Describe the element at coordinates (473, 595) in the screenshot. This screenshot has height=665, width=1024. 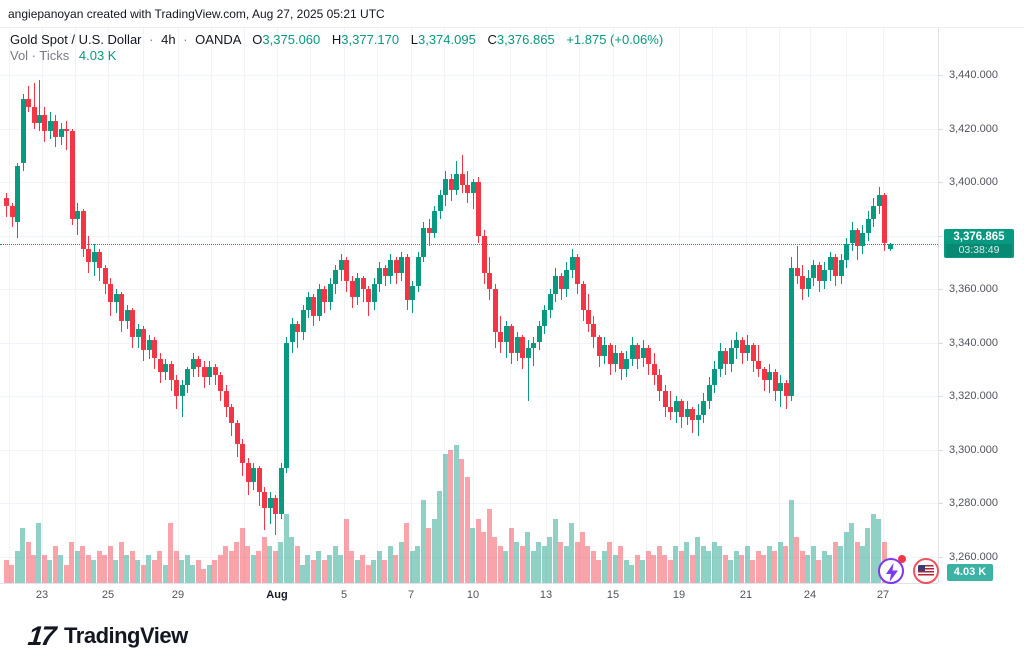
I see `time-axis-label: 10` at that location.